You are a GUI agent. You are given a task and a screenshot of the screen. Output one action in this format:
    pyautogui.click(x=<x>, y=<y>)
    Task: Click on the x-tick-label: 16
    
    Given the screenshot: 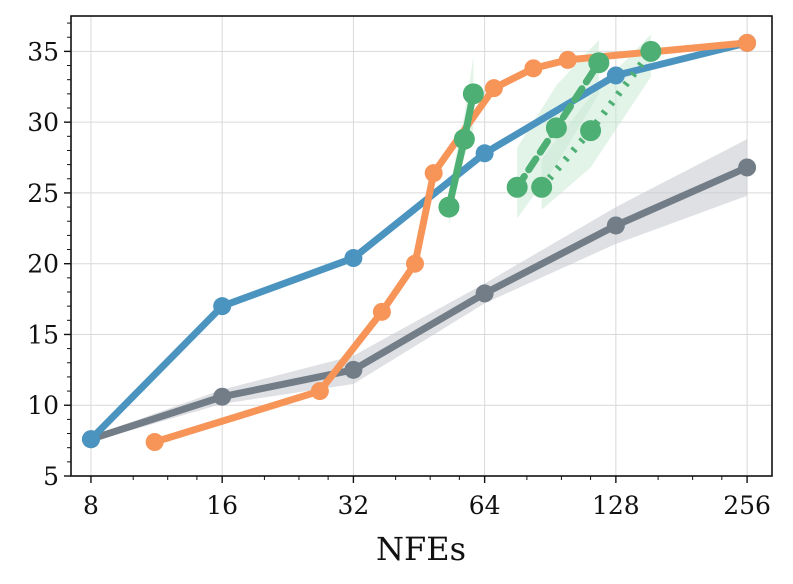 What is the action you would take?
    pyautogui.click(x=222, y=505)
    